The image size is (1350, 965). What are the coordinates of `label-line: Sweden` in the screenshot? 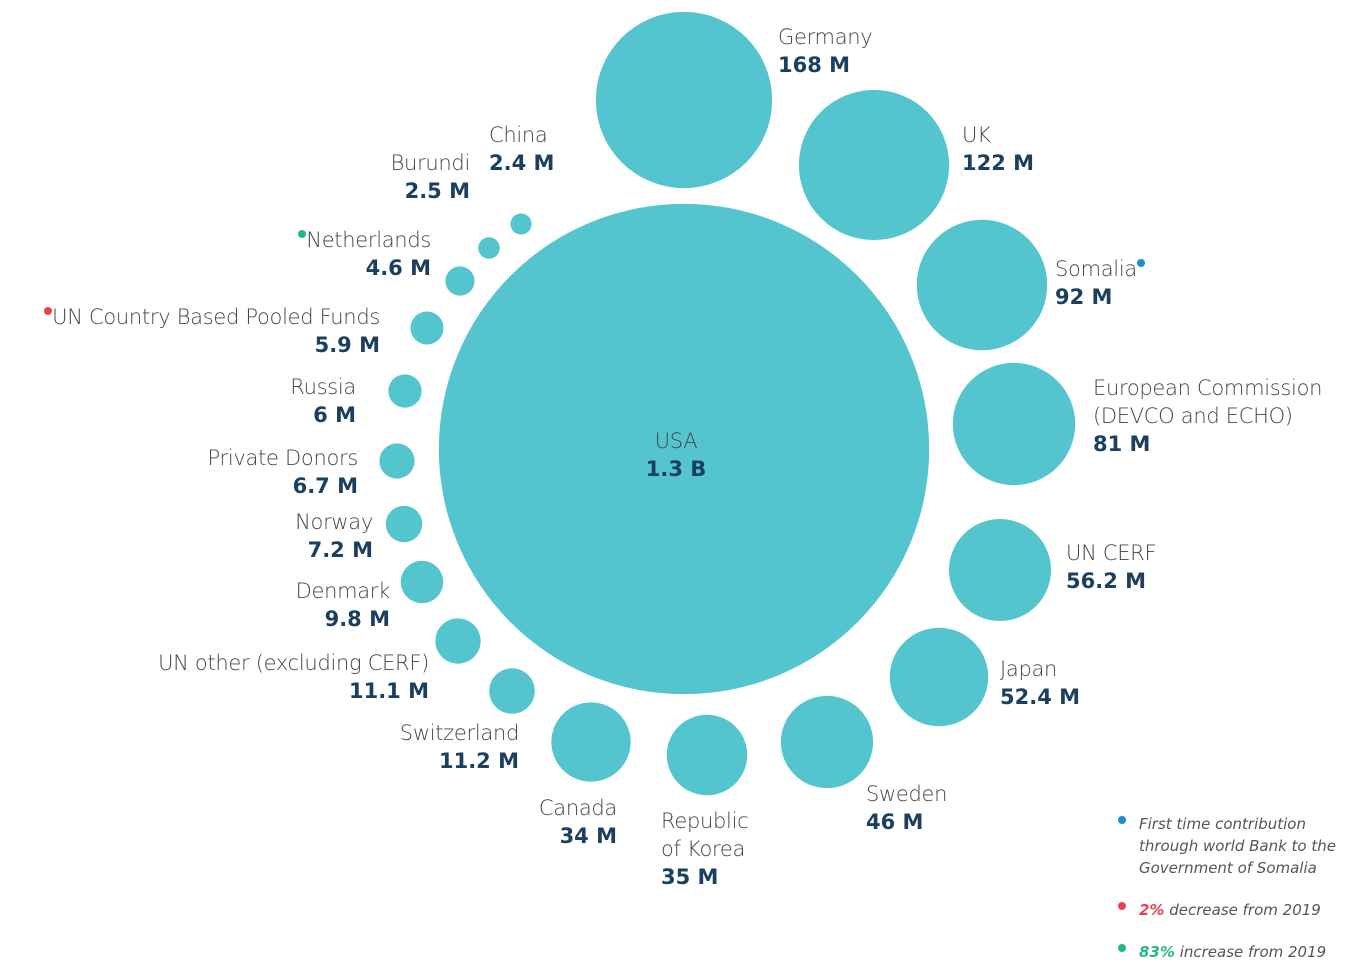 It's located at (966, 794).